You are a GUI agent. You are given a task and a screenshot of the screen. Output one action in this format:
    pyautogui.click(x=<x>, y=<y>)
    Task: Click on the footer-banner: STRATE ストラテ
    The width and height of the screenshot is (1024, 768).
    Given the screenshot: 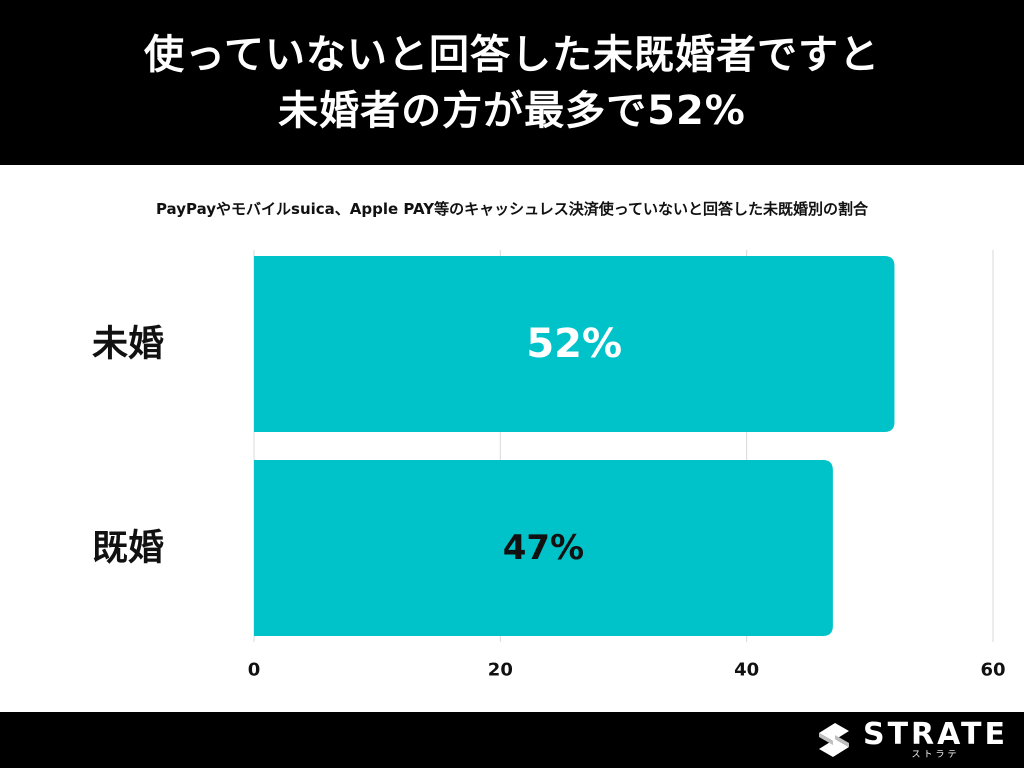 What is the action you would take?
    pyautogui.click(x=512, y=740)
    